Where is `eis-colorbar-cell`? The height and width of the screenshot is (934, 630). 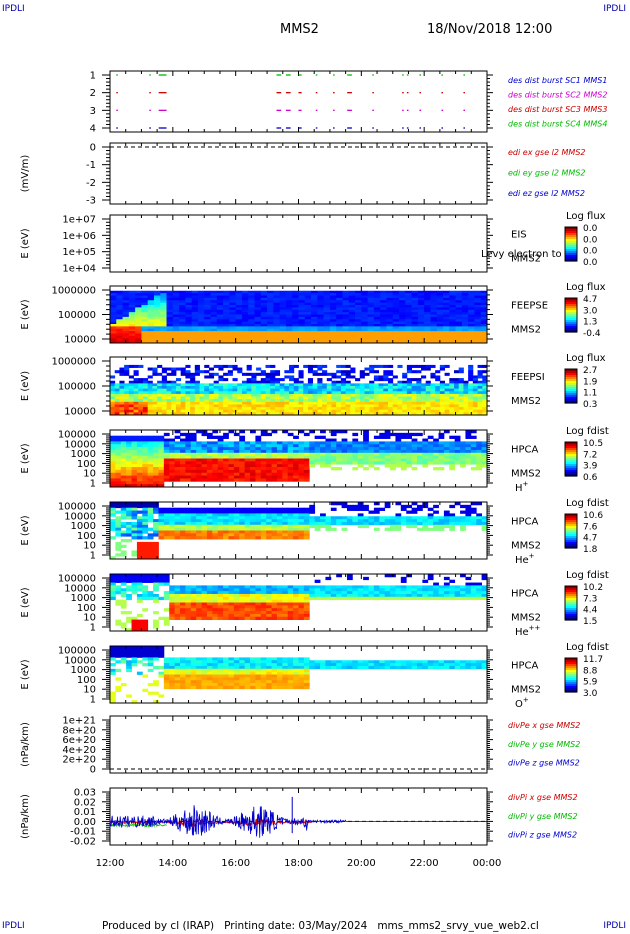
eis-colorbar-cell is located at coordinates (571, 230).